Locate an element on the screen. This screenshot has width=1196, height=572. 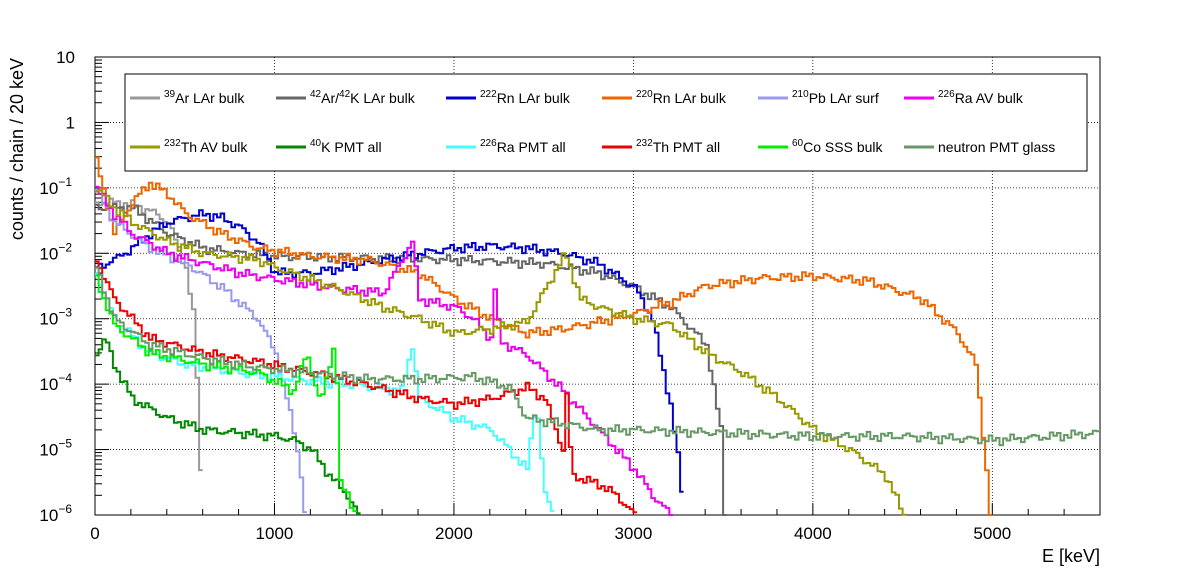
x-tick-label: 0 is located at coordinates (94, 533).